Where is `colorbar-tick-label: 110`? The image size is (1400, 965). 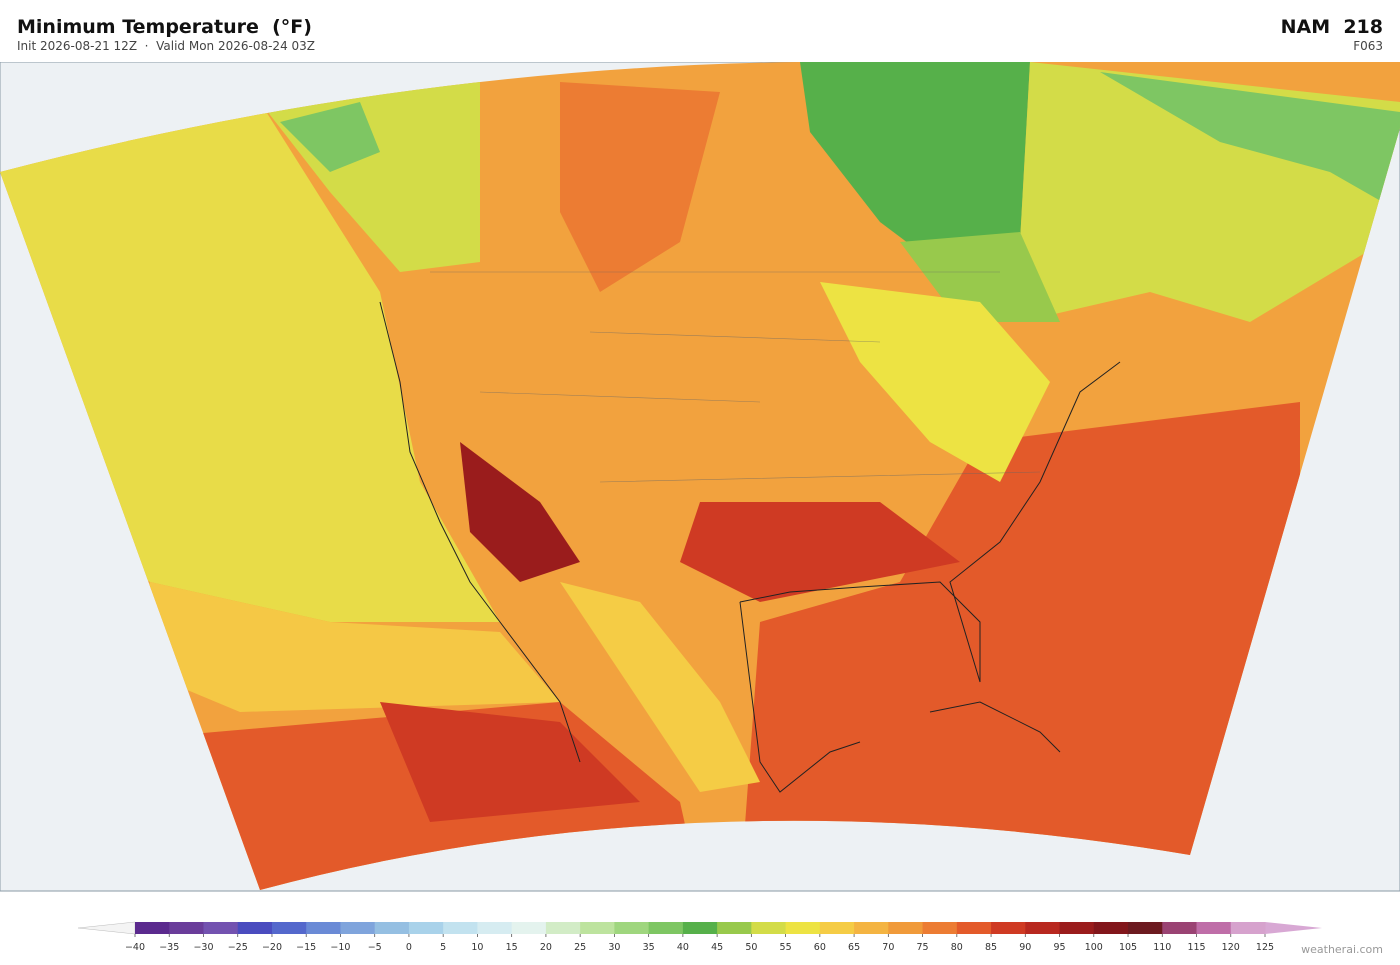 colorbar-tick-label: 110 is located at coordinates (1162, 947).